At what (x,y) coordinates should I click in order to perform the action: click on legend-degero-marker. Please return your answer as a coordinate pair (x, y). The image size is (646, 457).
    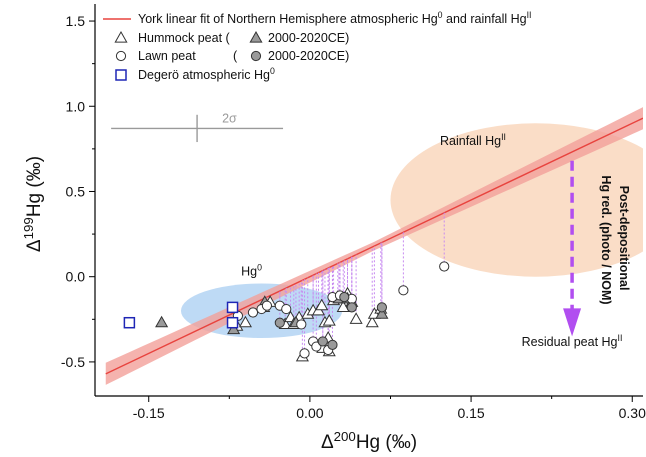
    Looking at the image, I should click on (121, 75).